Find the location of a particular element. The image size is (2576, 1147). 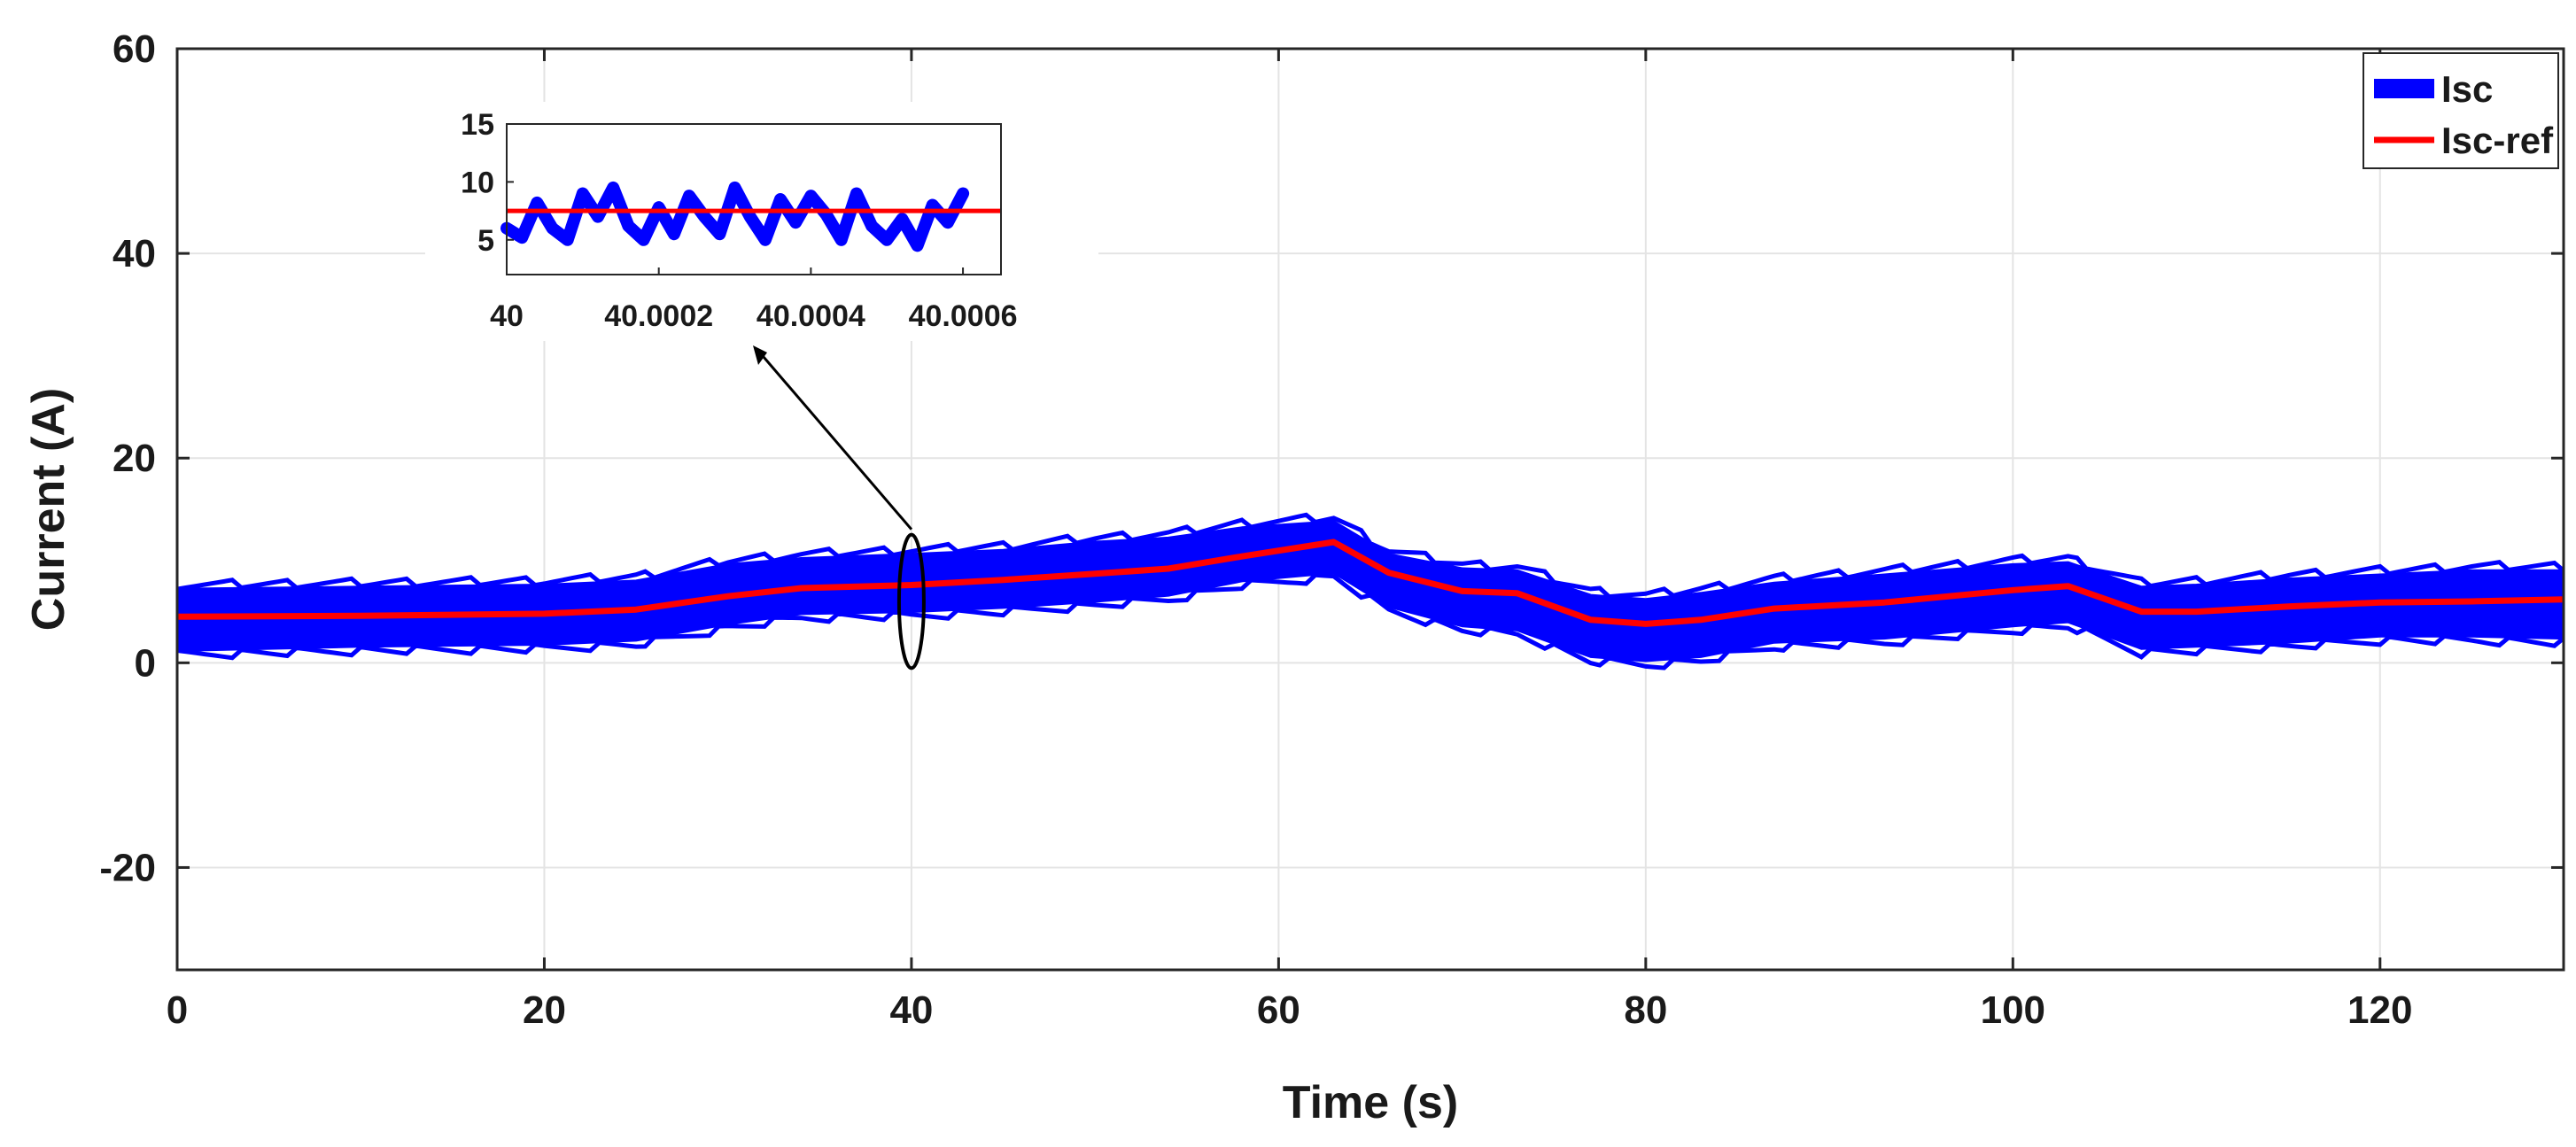

zoom-ellipse-marker is located at coordinates (911, 601).